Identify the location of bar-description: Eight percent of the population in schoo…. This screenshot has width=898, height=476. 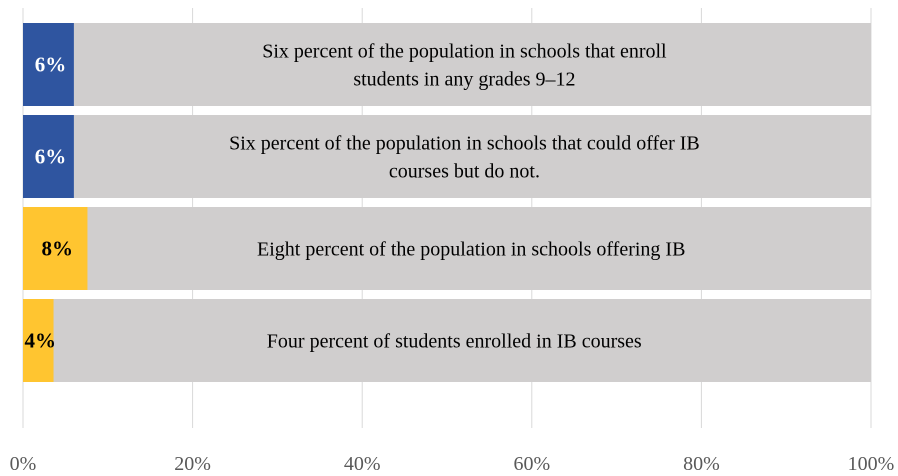
(471, 250).